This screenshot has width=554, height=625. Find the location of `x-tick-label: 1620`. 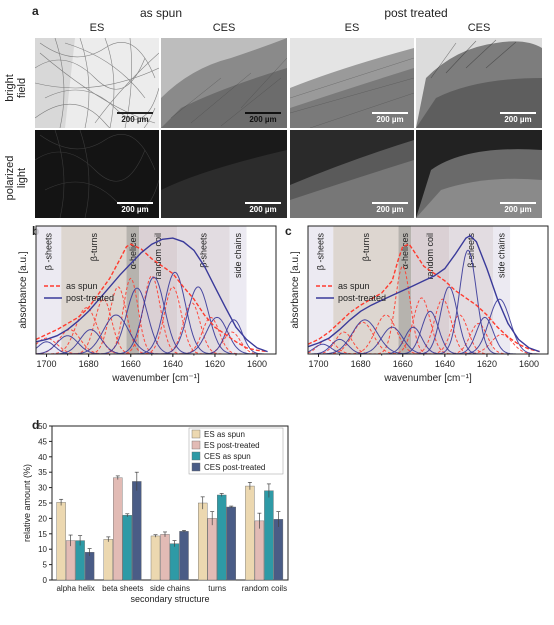

x-tick-label: 1620 is located at coordinates (215, 364).